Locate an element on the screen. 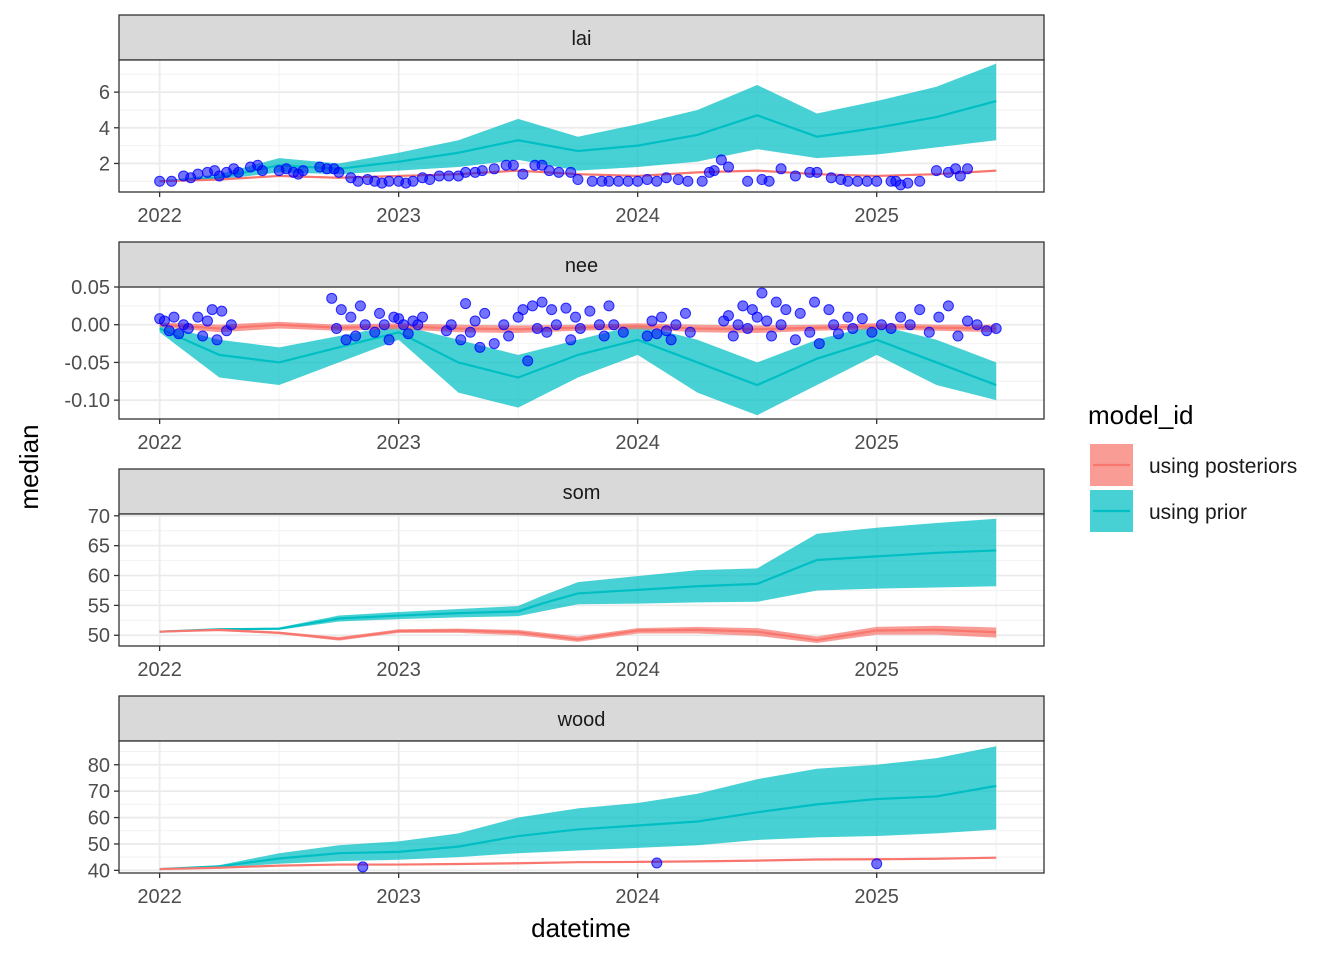 The width and height of the screenshot is (1344, 965). facet-strip is located at coordinates (581, 37).